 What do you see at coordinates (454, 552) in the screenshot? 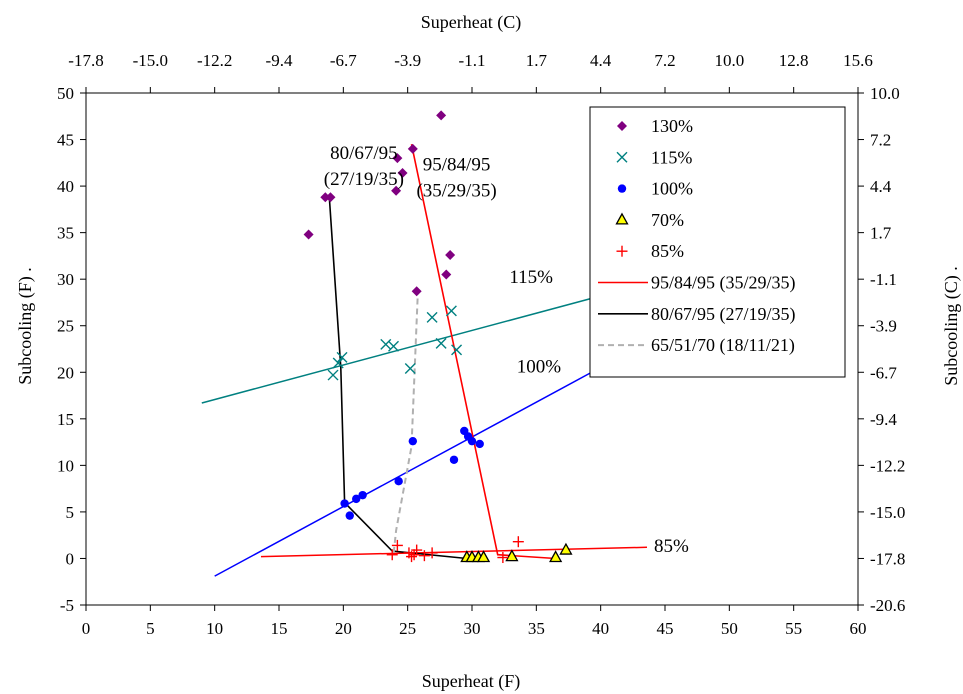
I see `trendline-85pct` at bounding box center [454, 552].